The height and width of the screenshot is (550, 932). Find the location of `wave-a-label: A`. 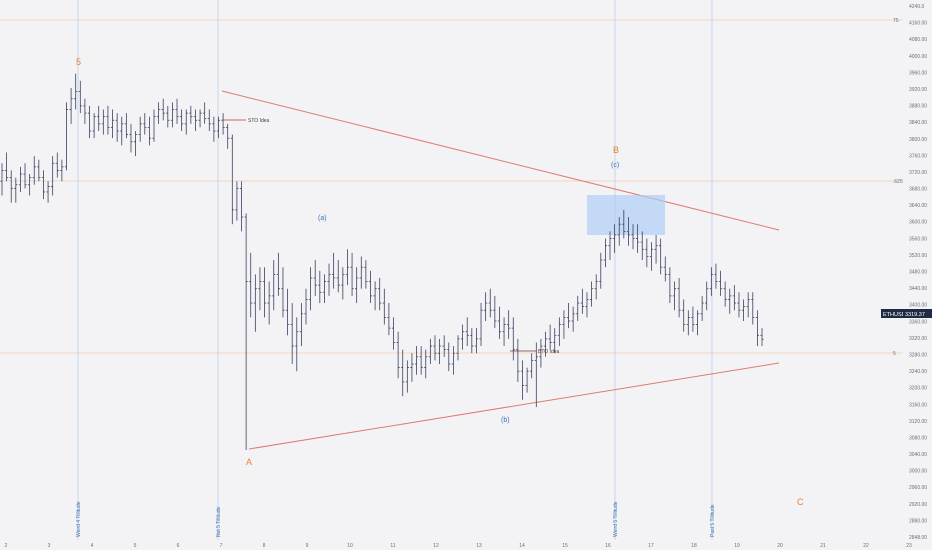

wave-a-label: A is located at coordinates (249, 462).